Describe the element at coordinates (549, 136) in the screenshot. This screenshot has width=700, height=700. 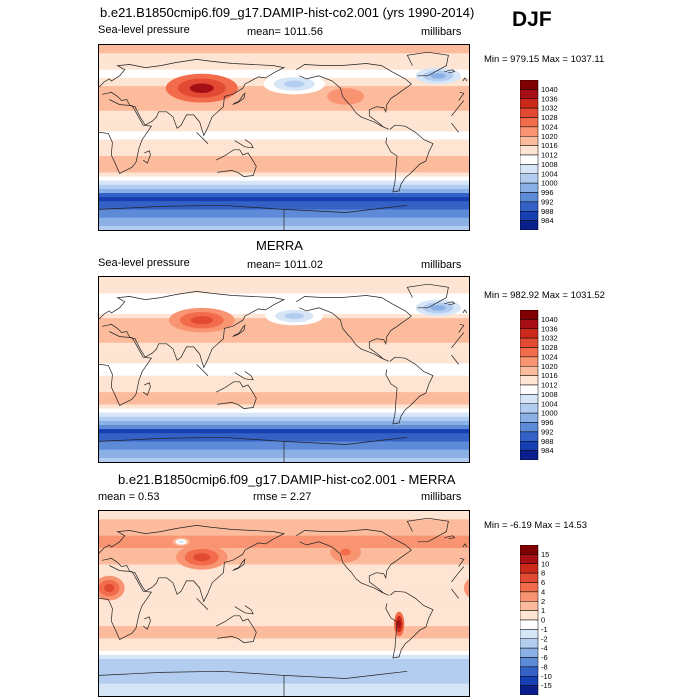
I see `colorbar-label: 1020` at that location.